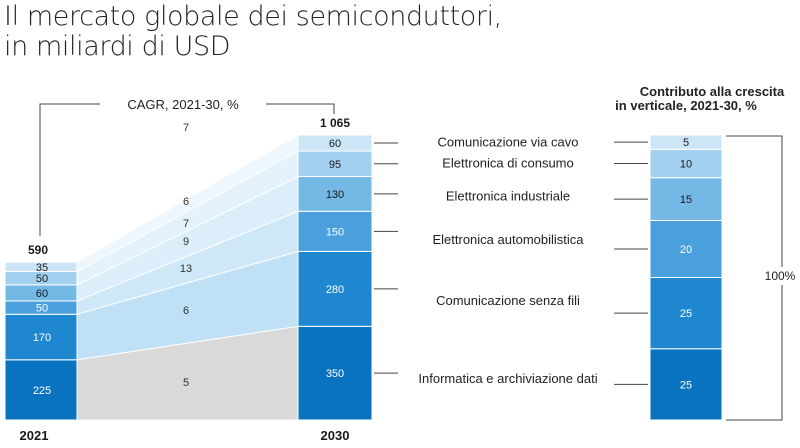 The height and width of the screenshot is (448, 800). I want to click on data-label-2030: 130, so click(335, 195).